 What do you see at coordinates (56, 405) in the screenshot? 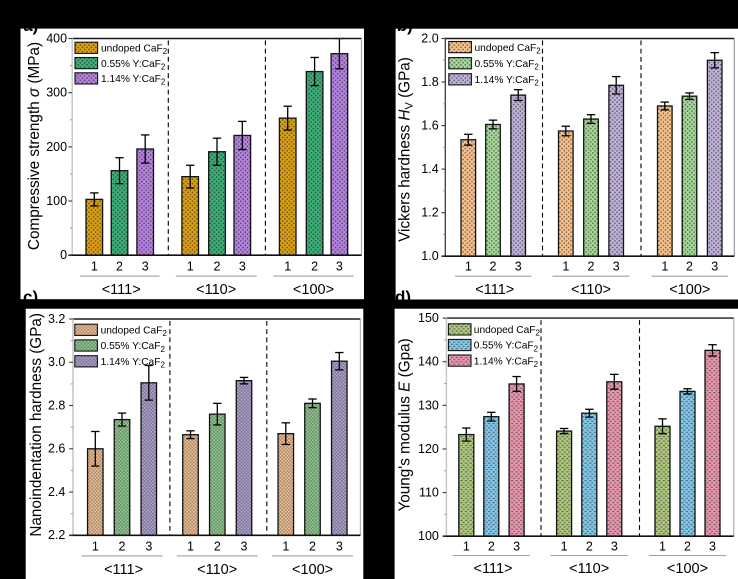
I see `svg-text: 2.8` at bounding box center [56, 405].